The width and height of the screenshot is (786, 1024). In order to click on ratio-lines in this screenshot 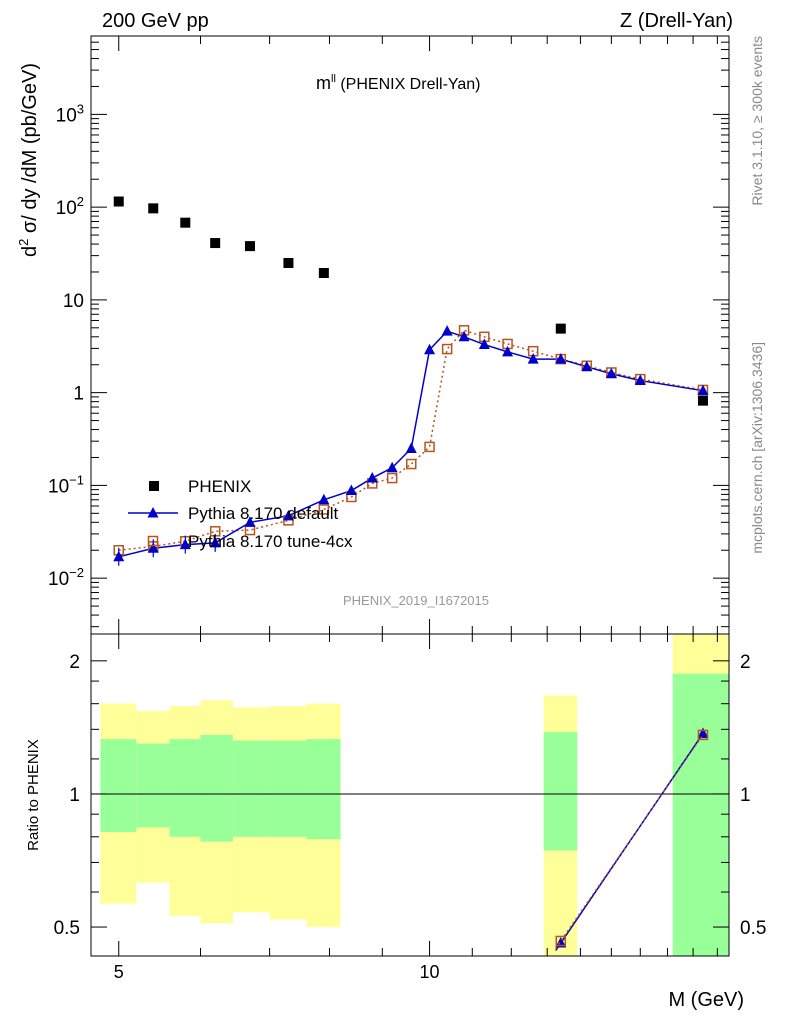, I will do `click(632, 839)`.